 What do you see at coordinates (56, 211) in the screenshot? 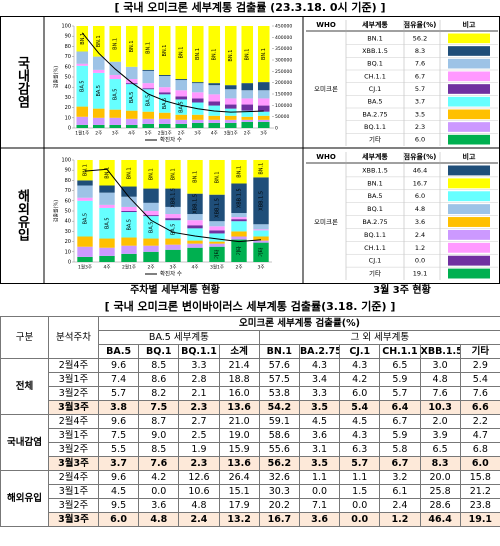
I see `y-axis-title: 검출률(%)` at bounding box center [56, 211].